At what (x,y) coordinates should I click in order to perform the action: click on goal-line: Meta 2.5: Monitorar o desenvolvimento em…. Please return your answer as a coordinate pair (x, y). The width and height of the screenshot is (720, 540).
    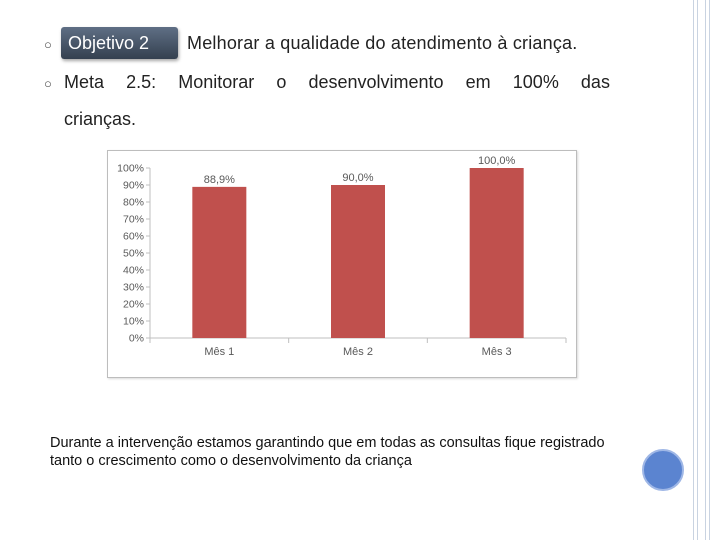
    Looking at the image, I should click on (337, 82).